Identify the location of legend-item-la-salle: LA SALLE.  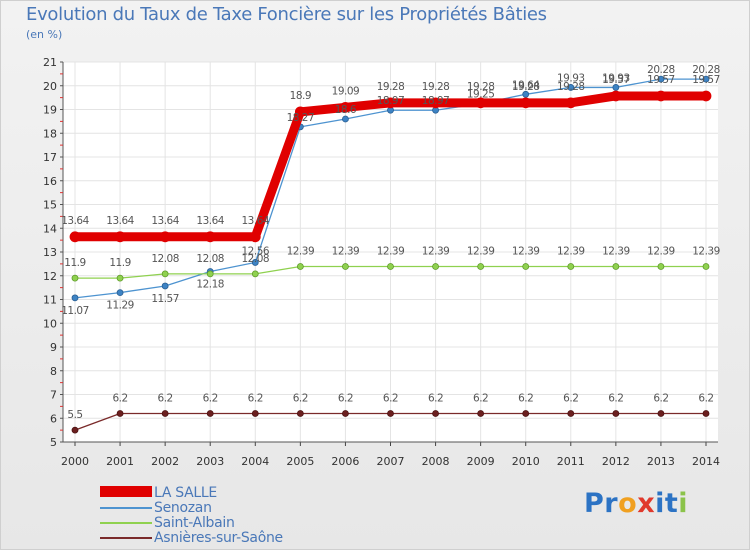
(191, 492).